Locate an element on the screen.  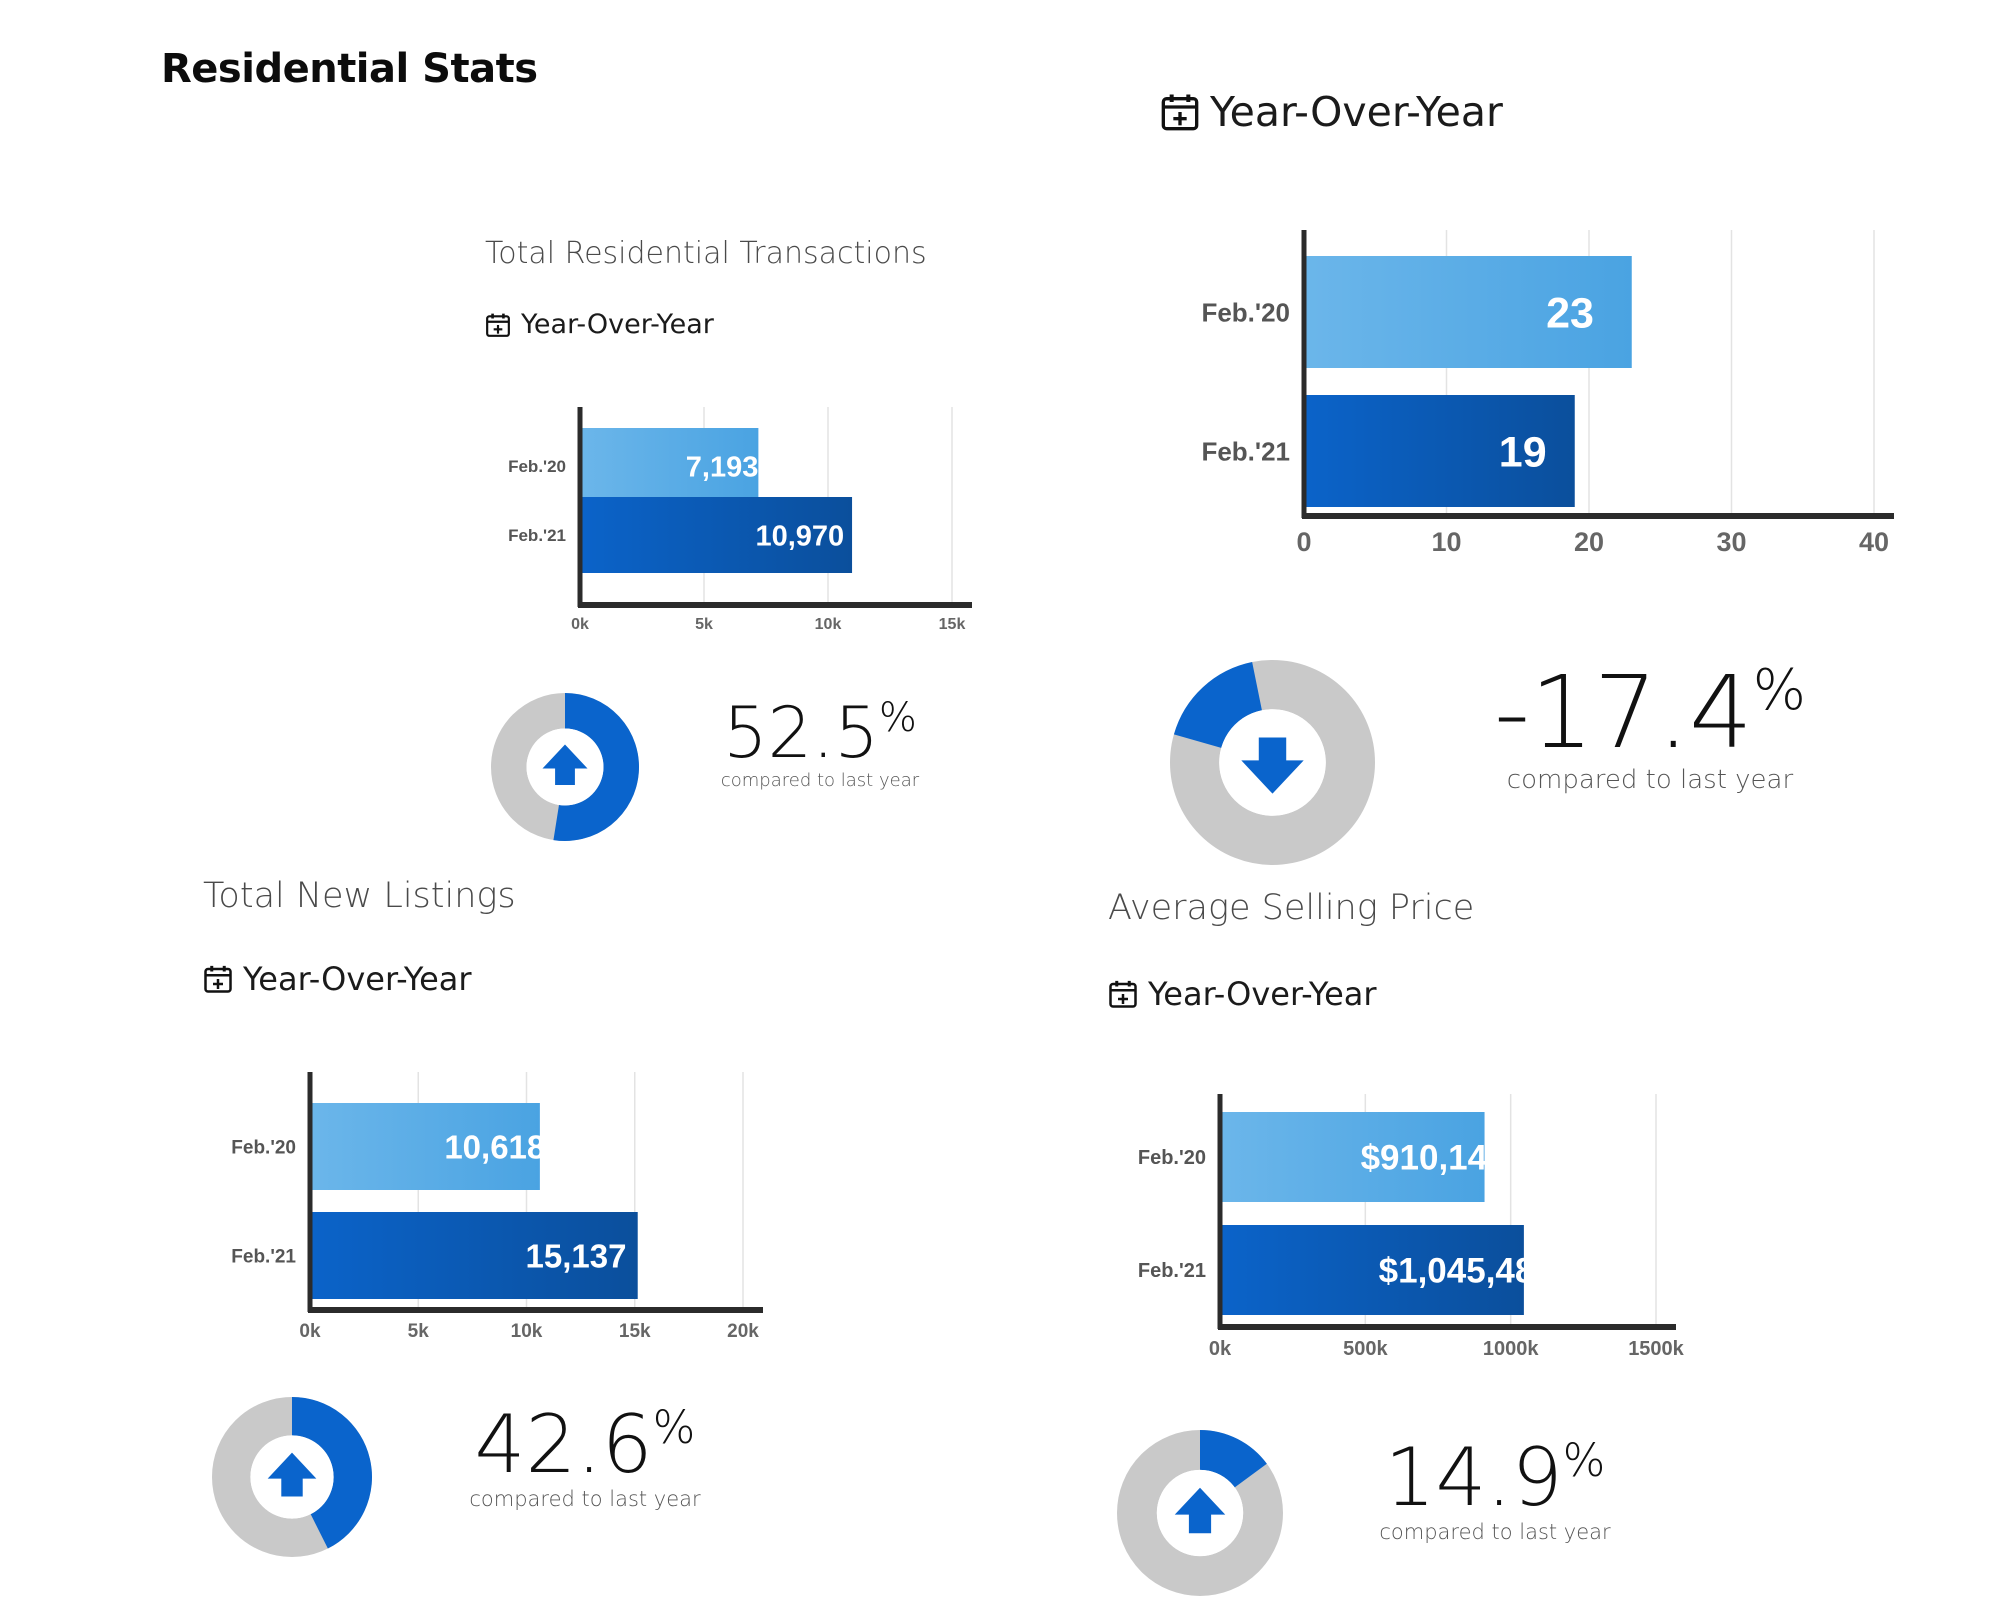
arrow-down-icon is located at coordinates (1272, 765).